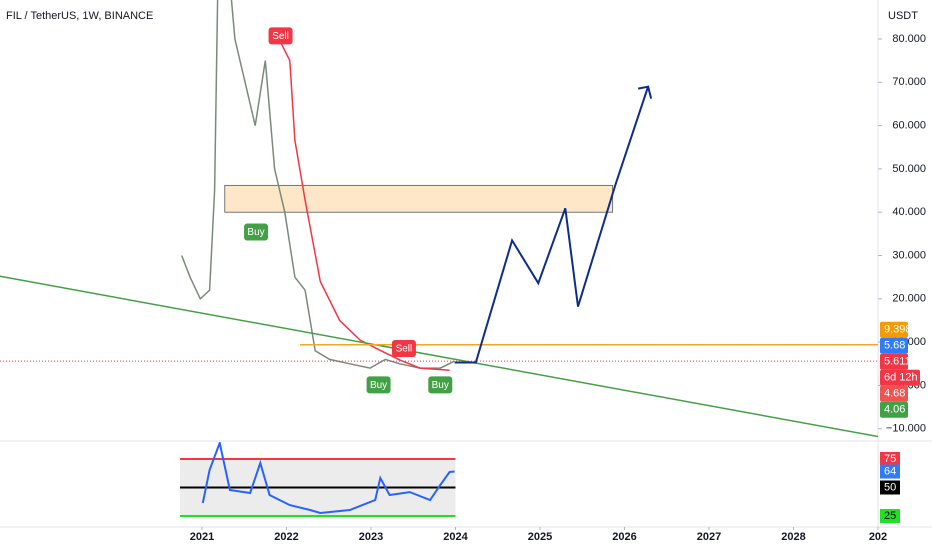 The image size is (932, 550). I want to click on rsi-last-badge, so click(890, 471).